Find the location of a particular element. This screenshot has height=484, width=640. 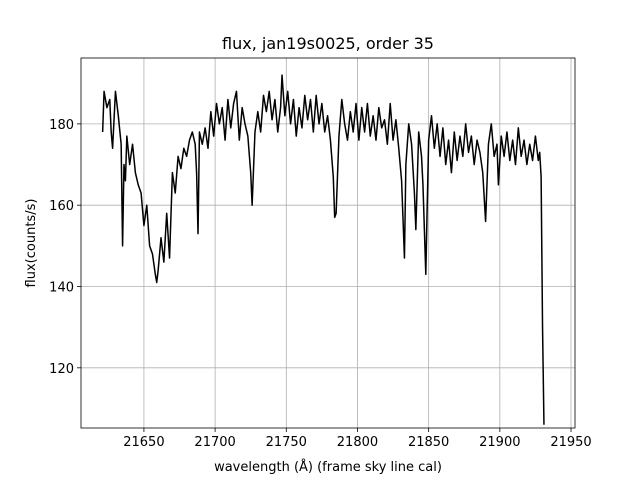

x-tick-label: 21750 is located at coordinates (286, 442).